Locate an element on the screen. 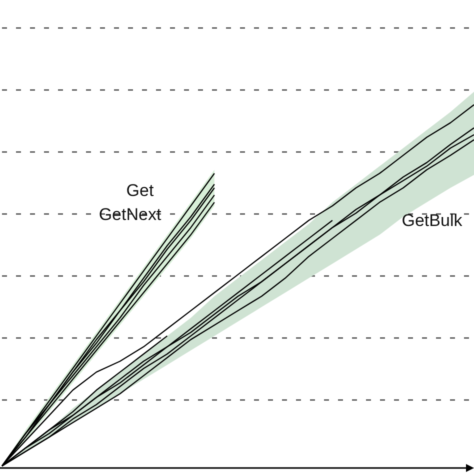  annotation: GetNext is located at coordinates (130, 214).